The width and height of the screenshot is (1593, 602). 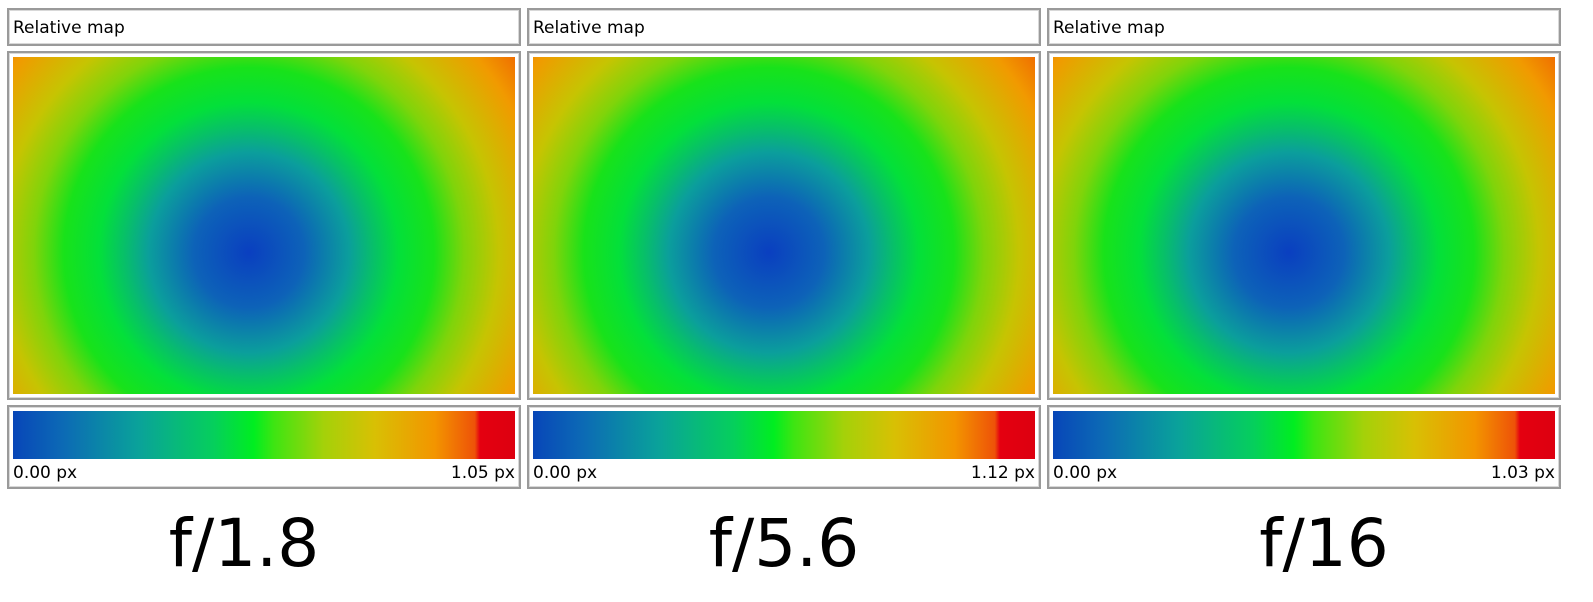 I want to click on scale-max-label: 1.05 px, so click(x=482, y=473).